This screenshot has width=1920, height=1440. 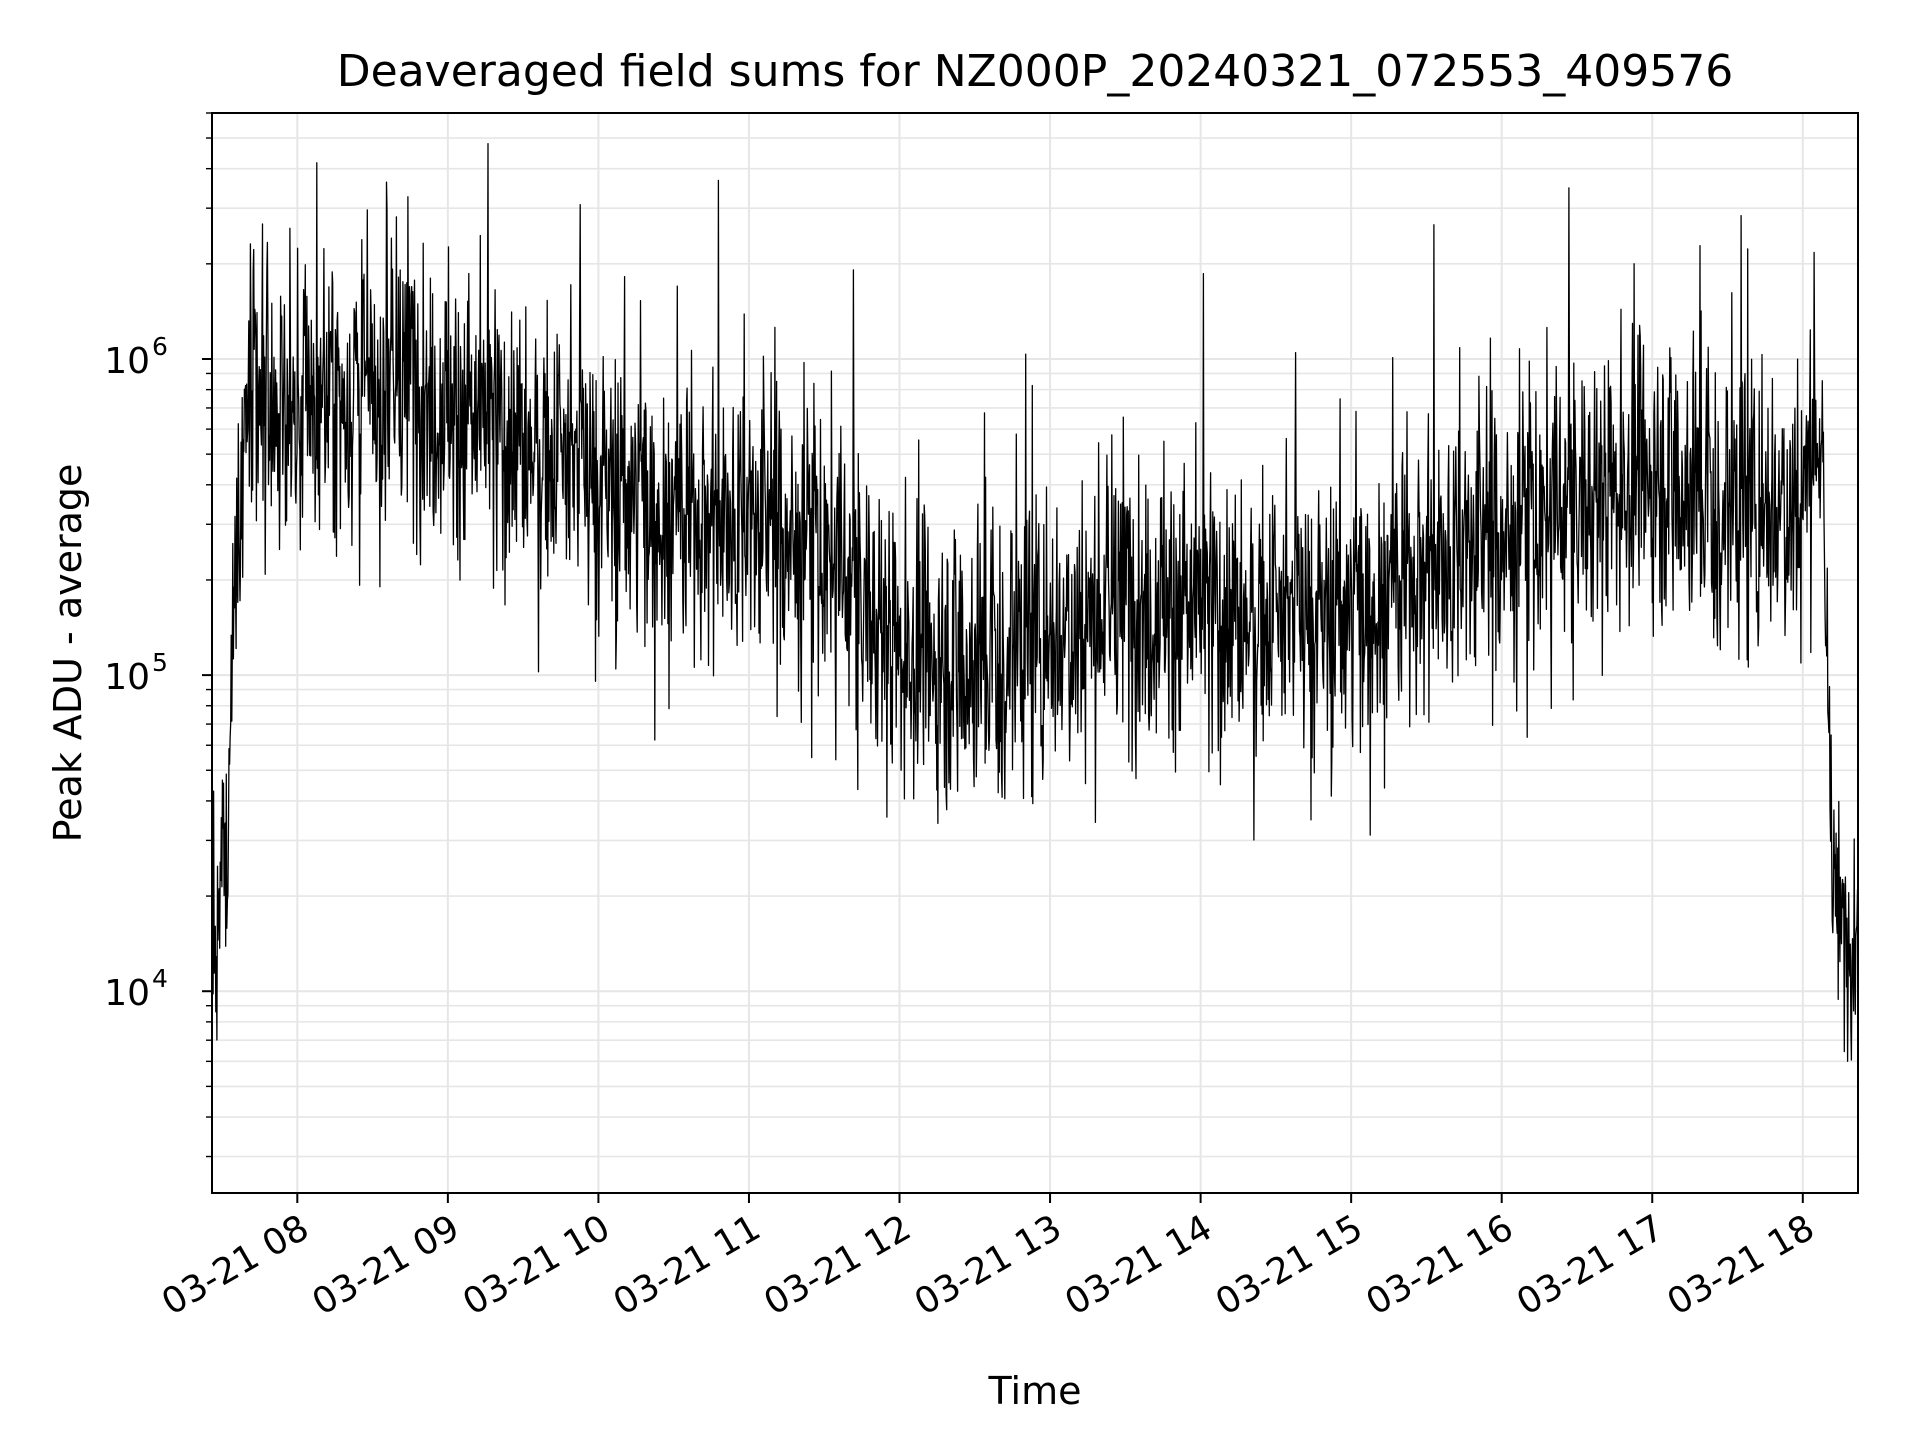 I want to click on y-tick-exponent: 5, so click(x=160, y=662).